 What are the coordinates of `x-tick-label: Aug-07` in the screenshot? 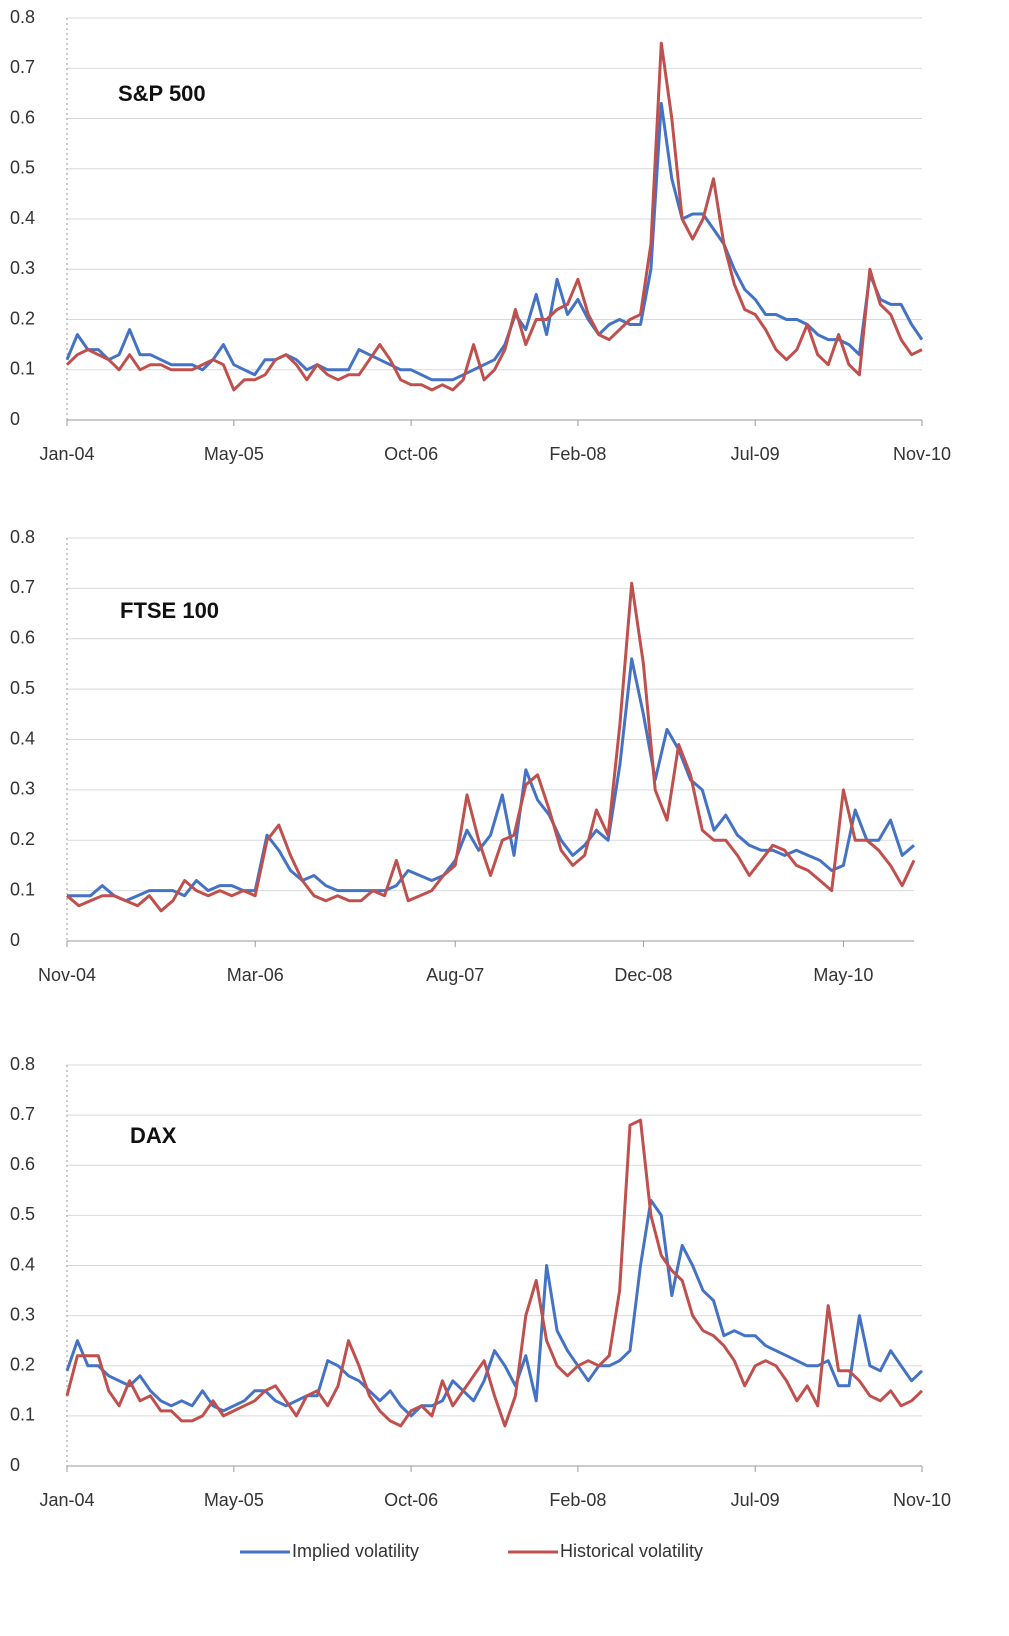 It's located at (455, 975).